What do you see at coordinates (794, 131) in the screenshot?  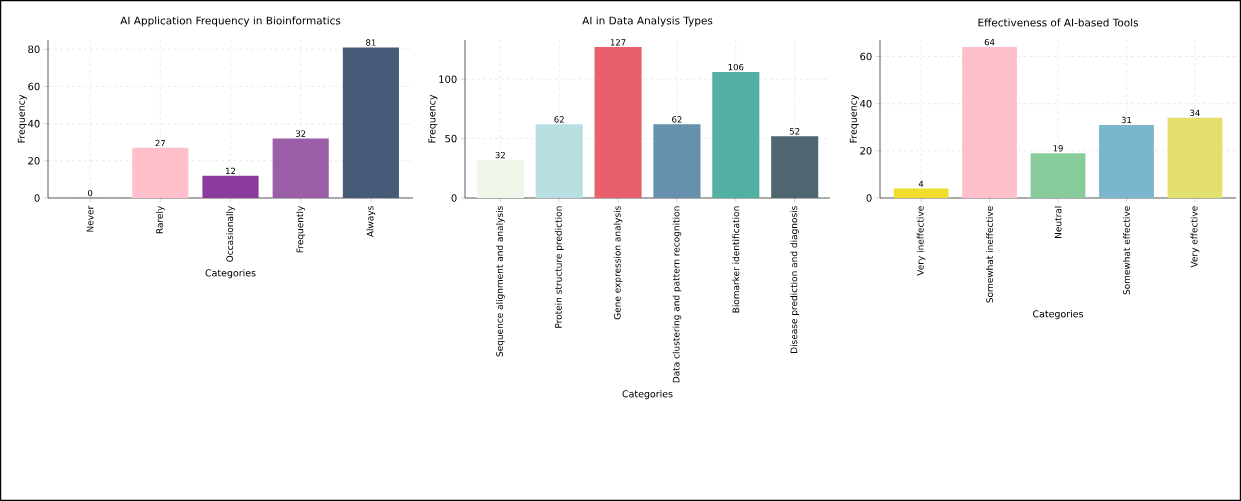 I see `data-label: 52` at bounding box center [794, 131].